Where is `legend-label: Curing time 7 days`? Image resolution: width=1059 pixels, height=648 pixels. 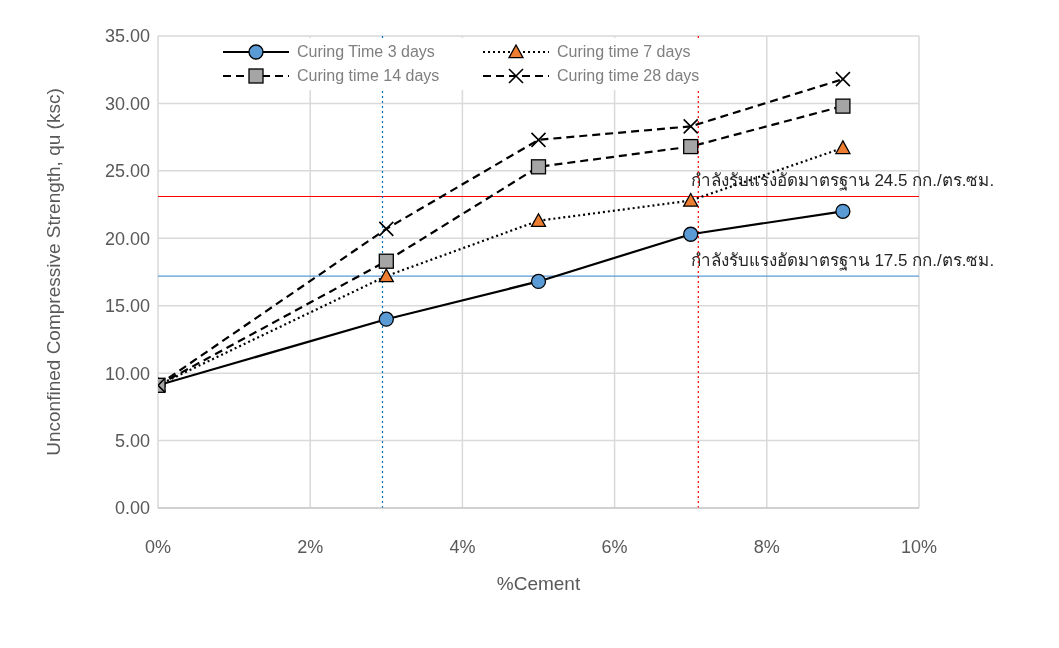
legend-label: Curing time 7 days is located at coordinates (624, 52).